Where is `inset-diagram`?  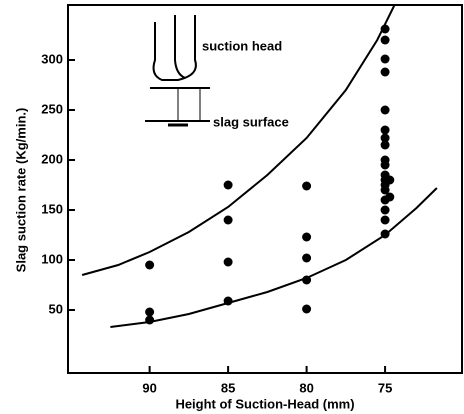 inset-diagram is located at coordinates (177, 71).